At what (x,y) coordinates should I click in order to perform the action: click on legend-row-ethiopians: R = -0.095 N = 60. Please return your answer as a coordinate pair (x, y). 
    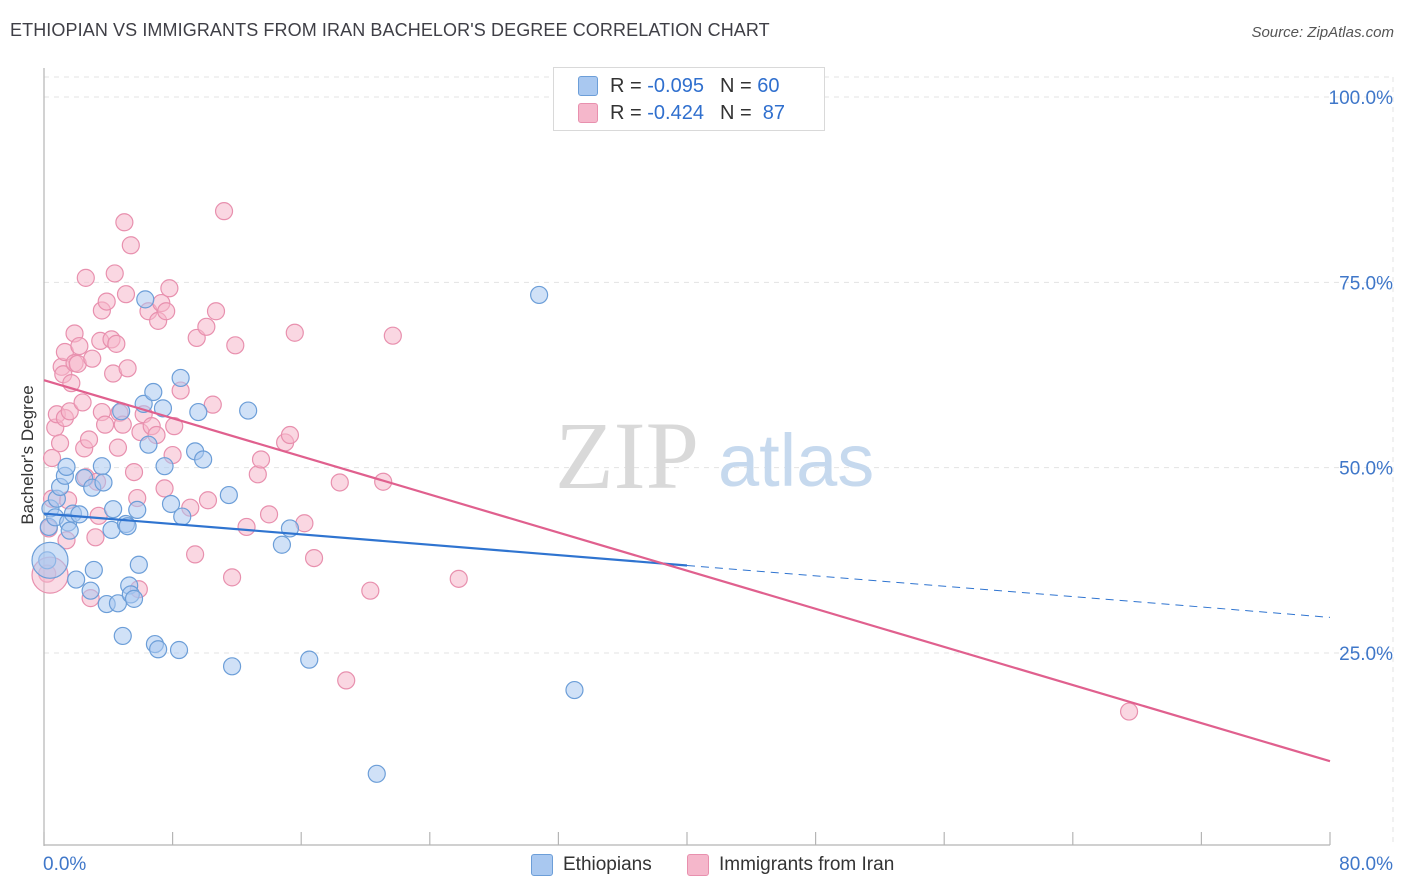
    Looking at the image, I should click on (678, 86).